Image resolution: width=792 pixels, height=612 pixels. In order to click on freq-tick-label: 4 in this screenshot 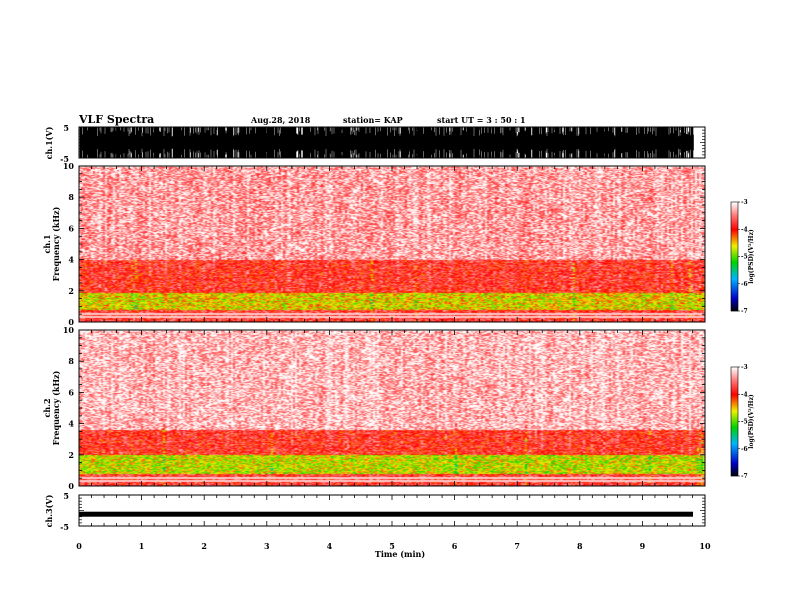, I will do `click(71, 424)`.